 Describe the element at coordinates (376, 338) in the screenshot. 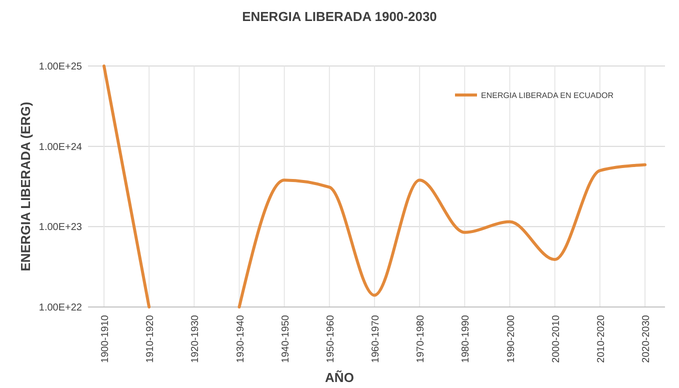

I see `x-tick-label: 1960-1970` at that location.